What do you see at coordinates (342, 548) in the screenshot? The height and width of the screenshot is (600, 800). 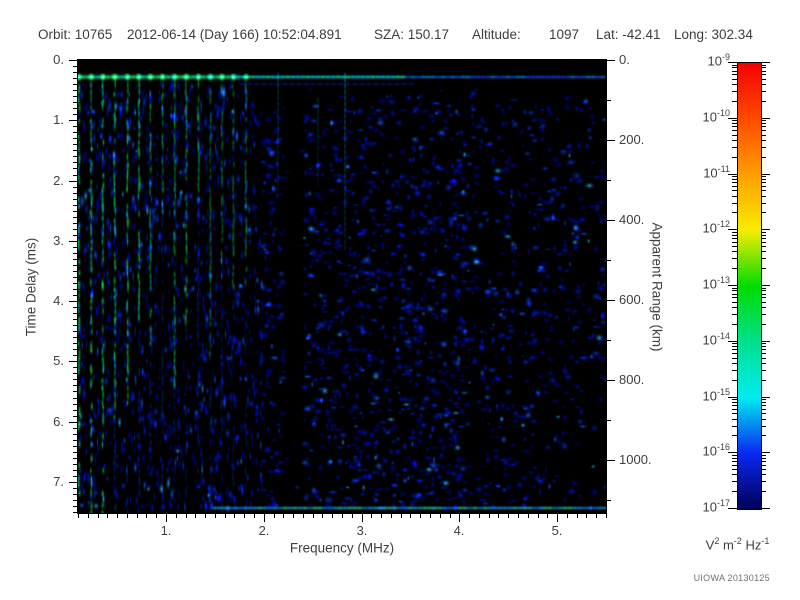 I see `x-axis-title: Frequency (MHz)` at bounding box center [342, 548].